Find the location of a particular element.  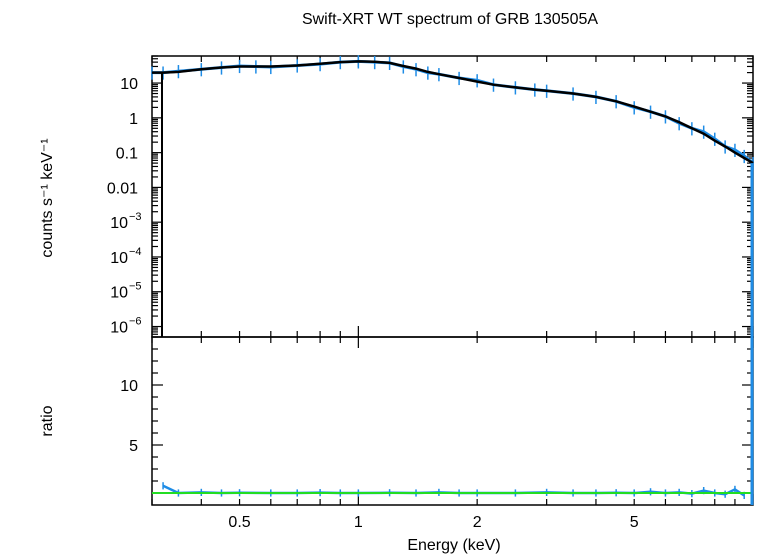

x-tick-label: 0.5 is located at coordinates (239, 522).